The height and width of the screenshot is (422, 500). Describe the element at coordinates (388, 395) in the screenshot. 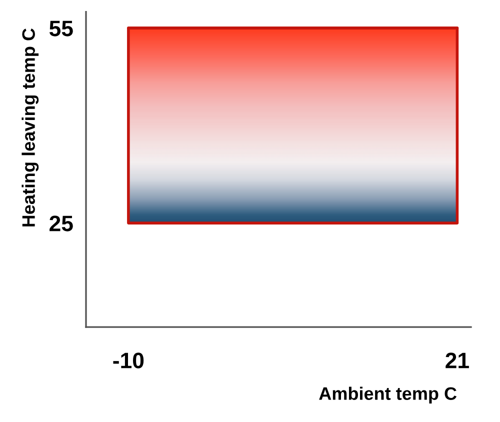

I see `x-axis-title: Ambient temp C` at that location.